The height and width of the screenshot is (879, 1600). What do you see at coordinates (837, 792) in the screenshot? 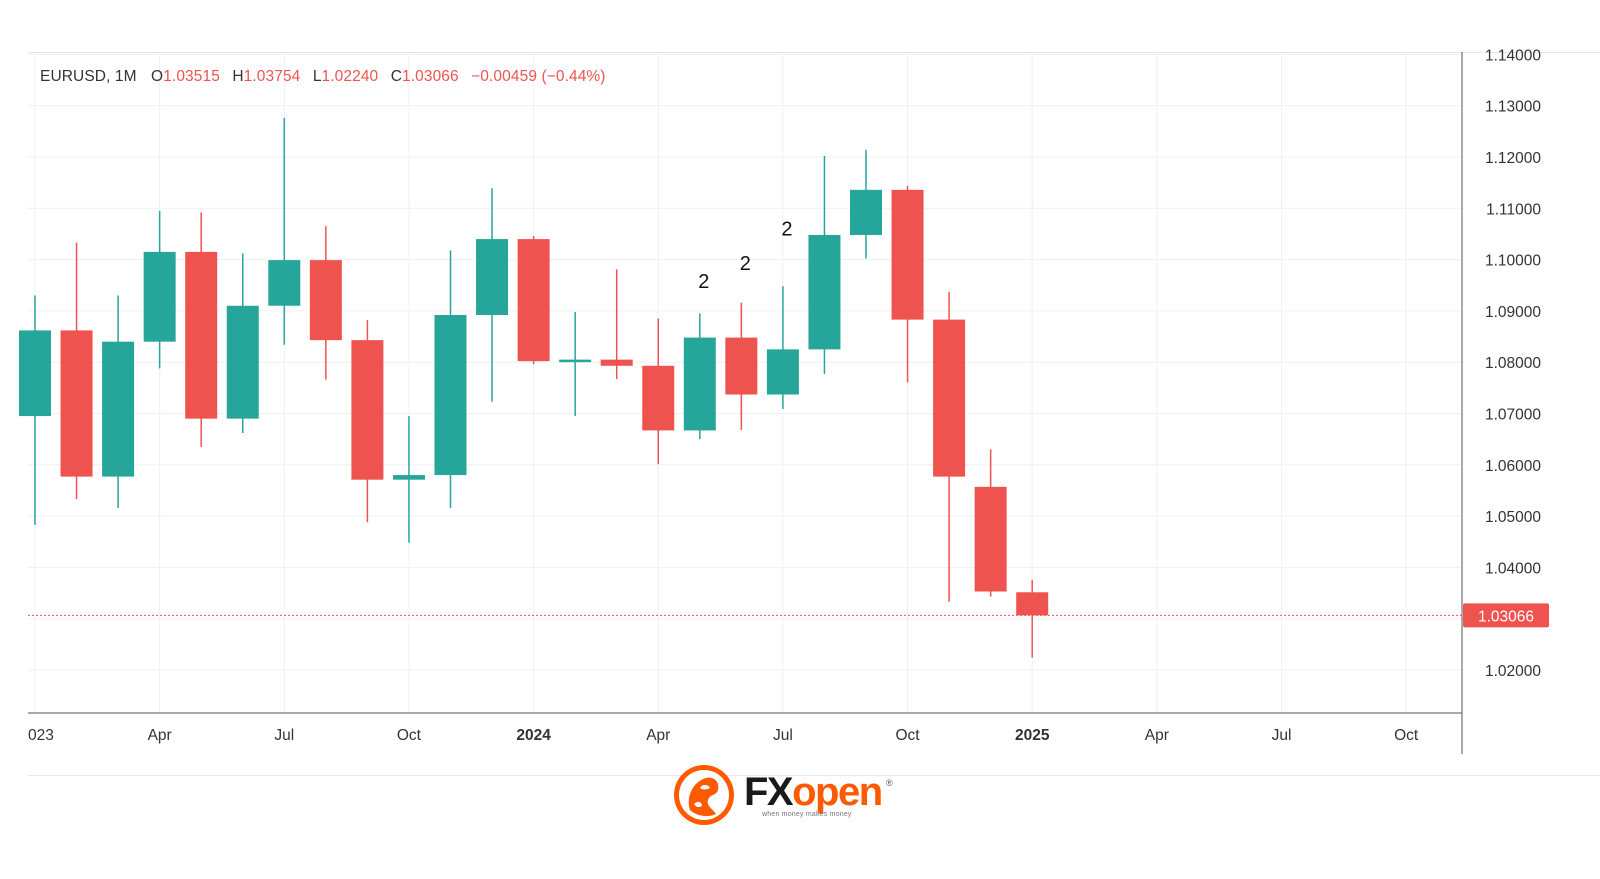
I see `logo-open: open` at bounding box center [837, 792].